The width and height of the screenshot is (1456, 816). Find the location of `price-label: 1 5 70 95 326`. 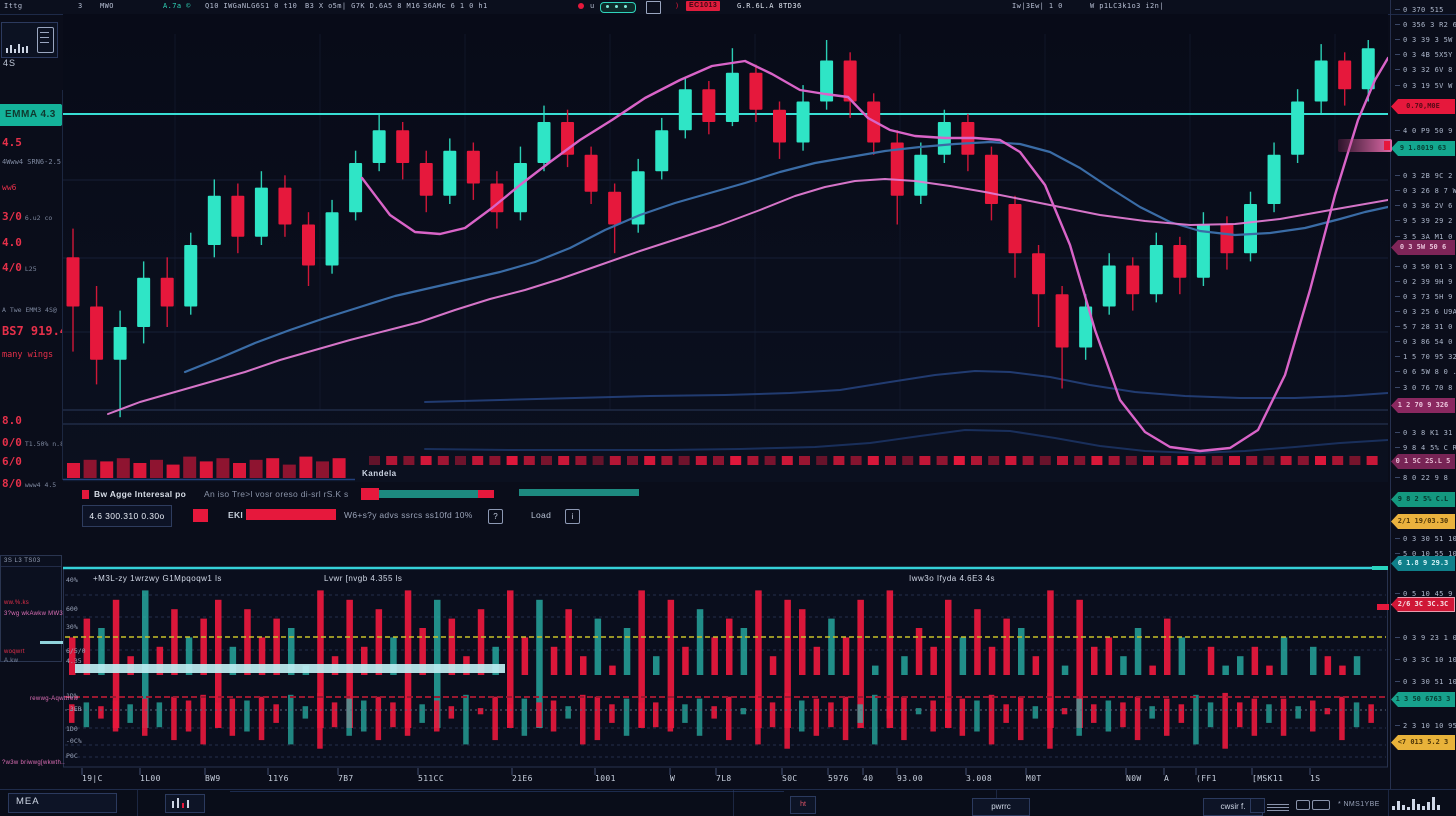

price-label: 1 5 70 95 326 is located at coordinates (1425, 357).